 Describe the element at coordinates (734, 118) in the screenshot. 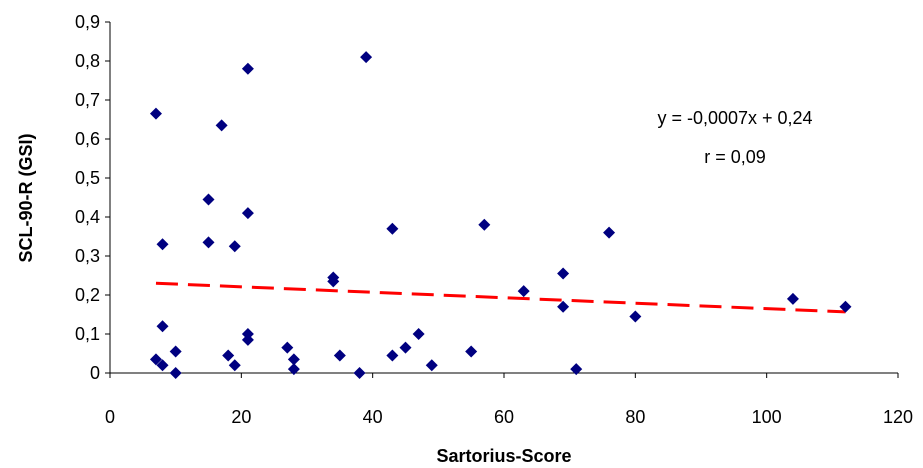

I see `regression-equation: y = -0,0007x + 0,24` at that location.